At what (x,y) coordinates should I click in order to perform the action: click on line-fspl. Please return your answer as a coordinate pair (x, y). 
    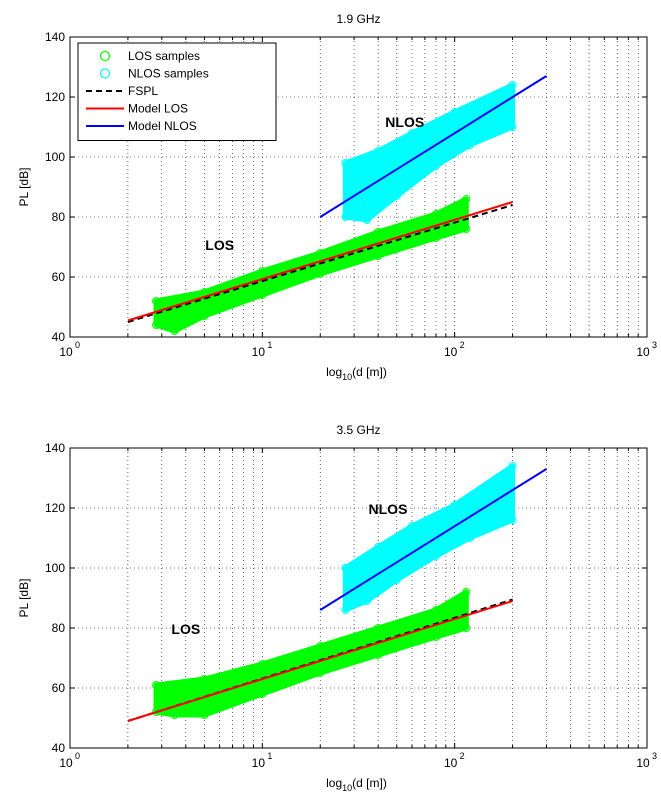
    Looking at the image, I should click on (320, 263).